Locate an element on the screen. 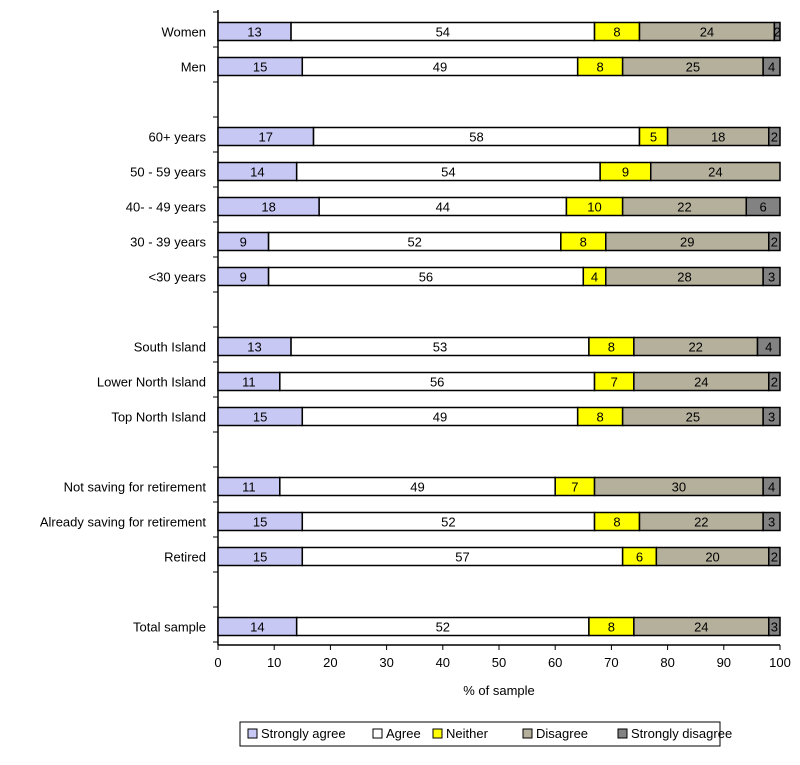 The width and height of the screenshot is (800, 765). data-label: 58 is located at coordinates (476, 137).